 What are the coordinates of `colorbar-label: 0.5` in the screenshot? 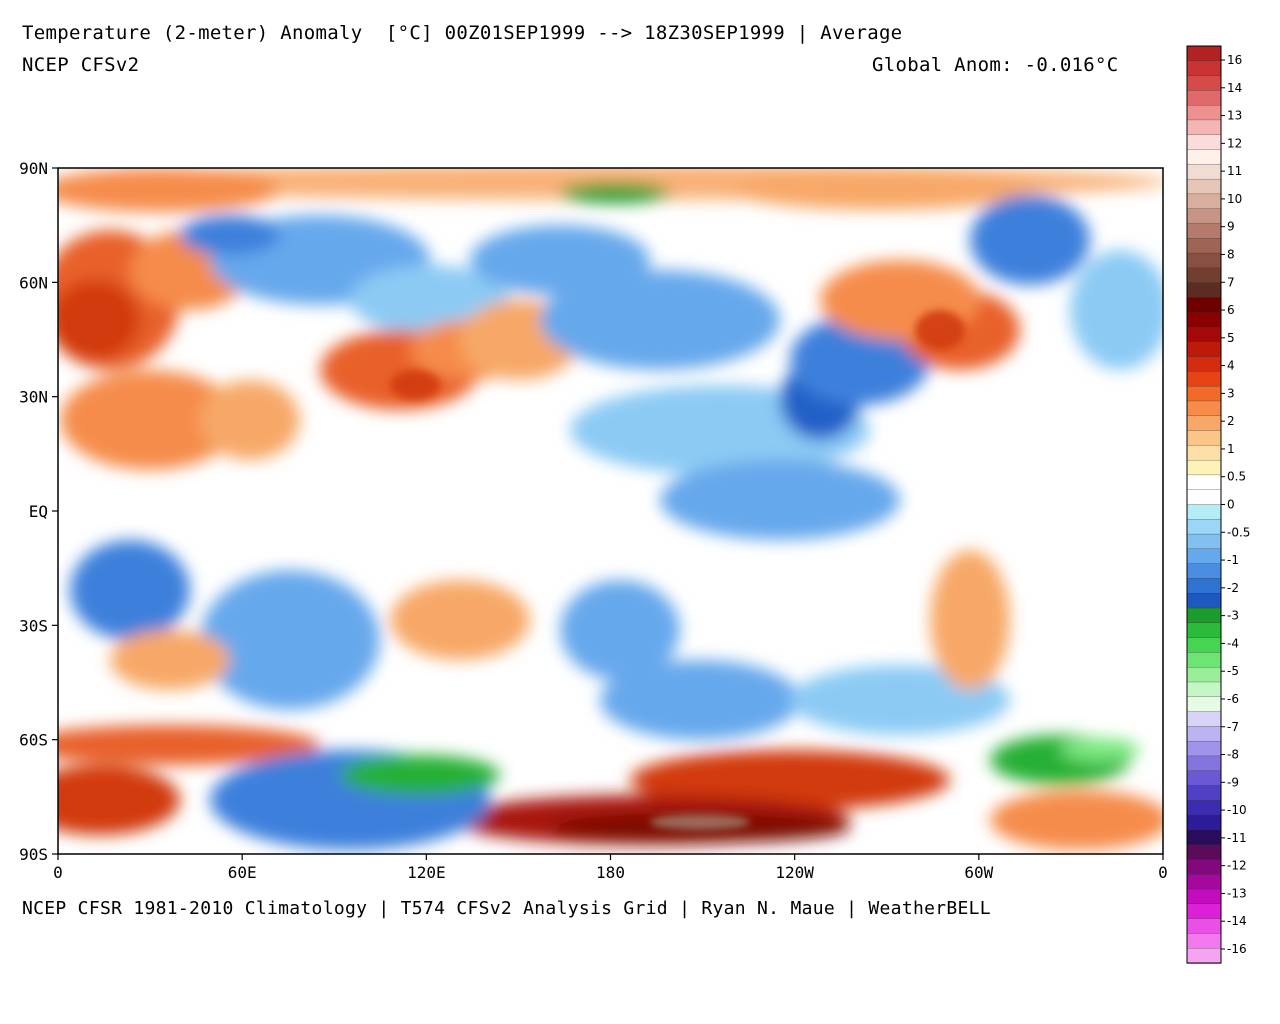 It's located at (1236, 477).